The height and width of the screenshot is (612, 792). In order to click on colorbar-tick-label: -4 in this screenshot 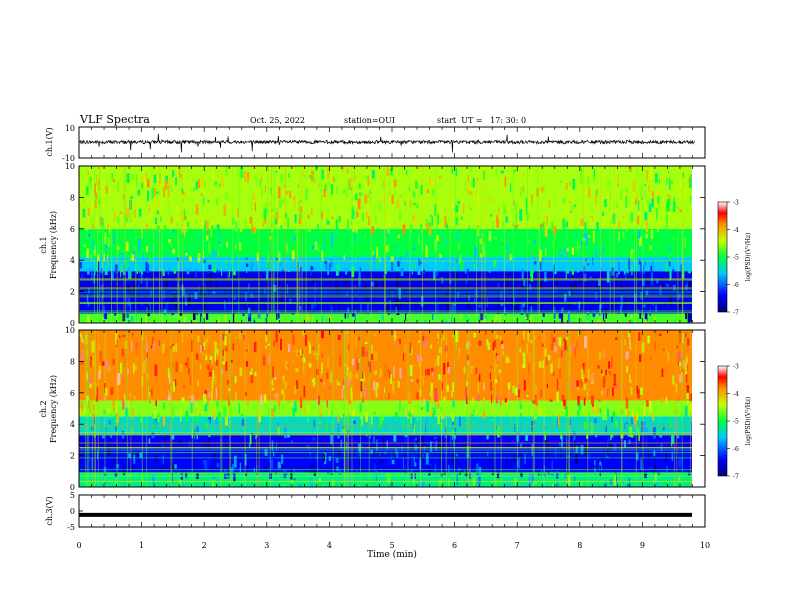, I will do `click(736, 394)`.